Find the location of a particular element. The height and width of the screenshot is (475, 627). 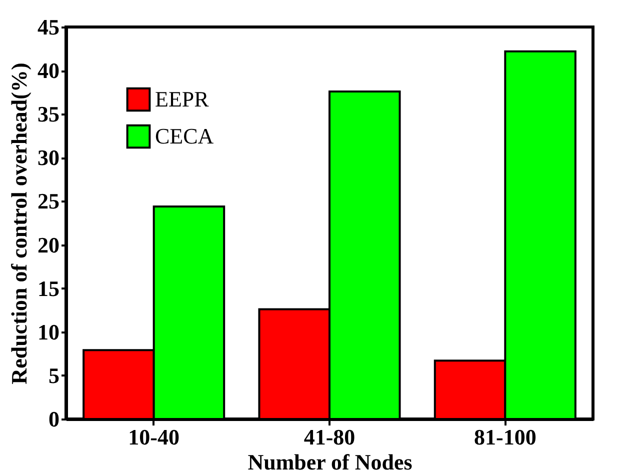

x-tick-label: 81-100 is located at coordinates (505, 437).